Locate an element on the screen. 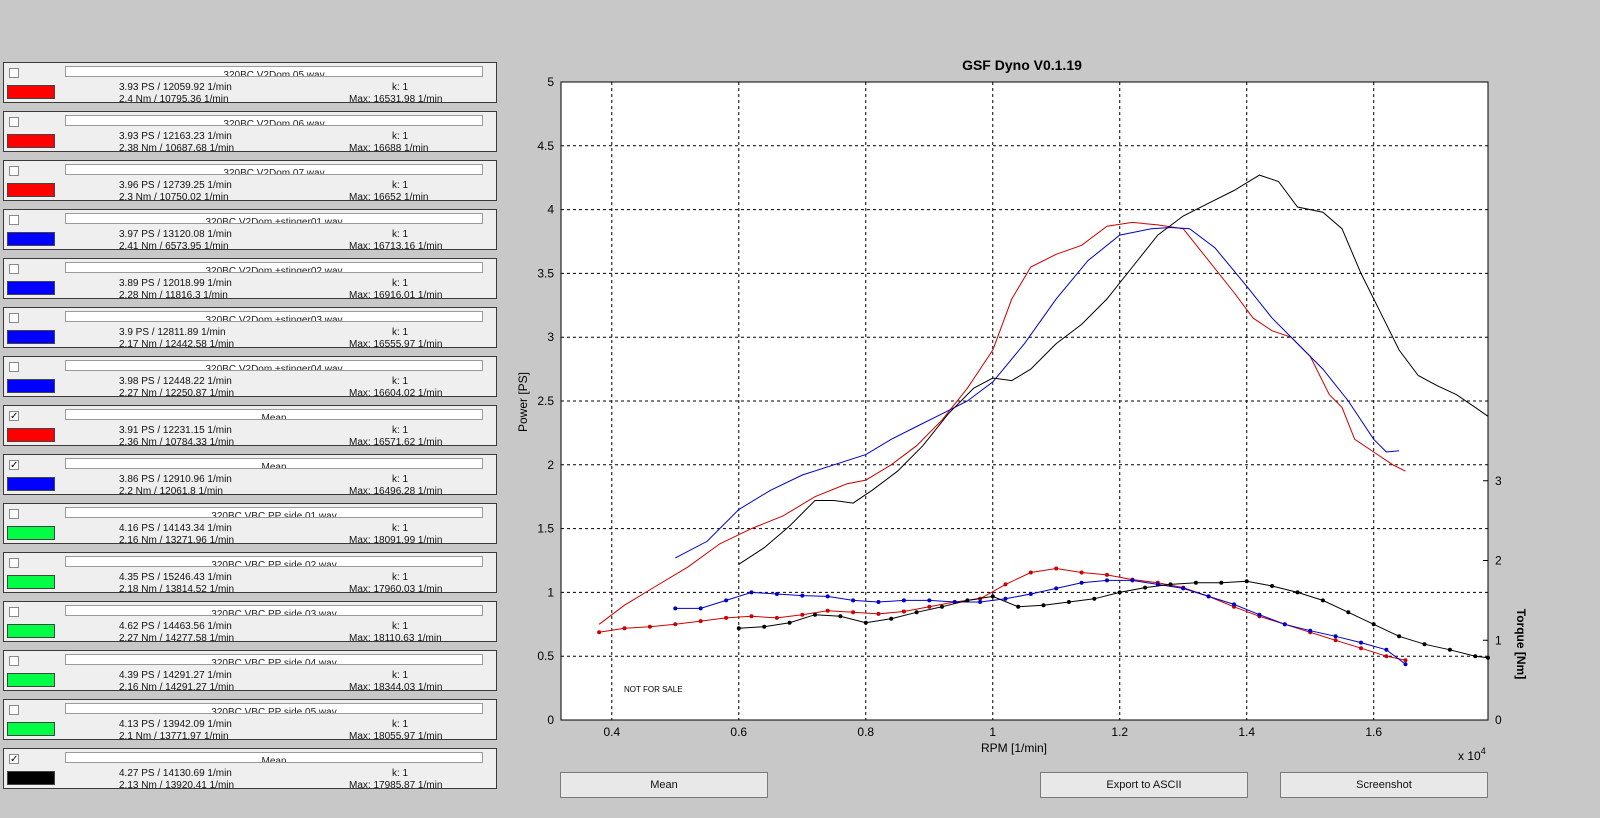  y-tick-label: 1 is located at coordinates (550, 592).